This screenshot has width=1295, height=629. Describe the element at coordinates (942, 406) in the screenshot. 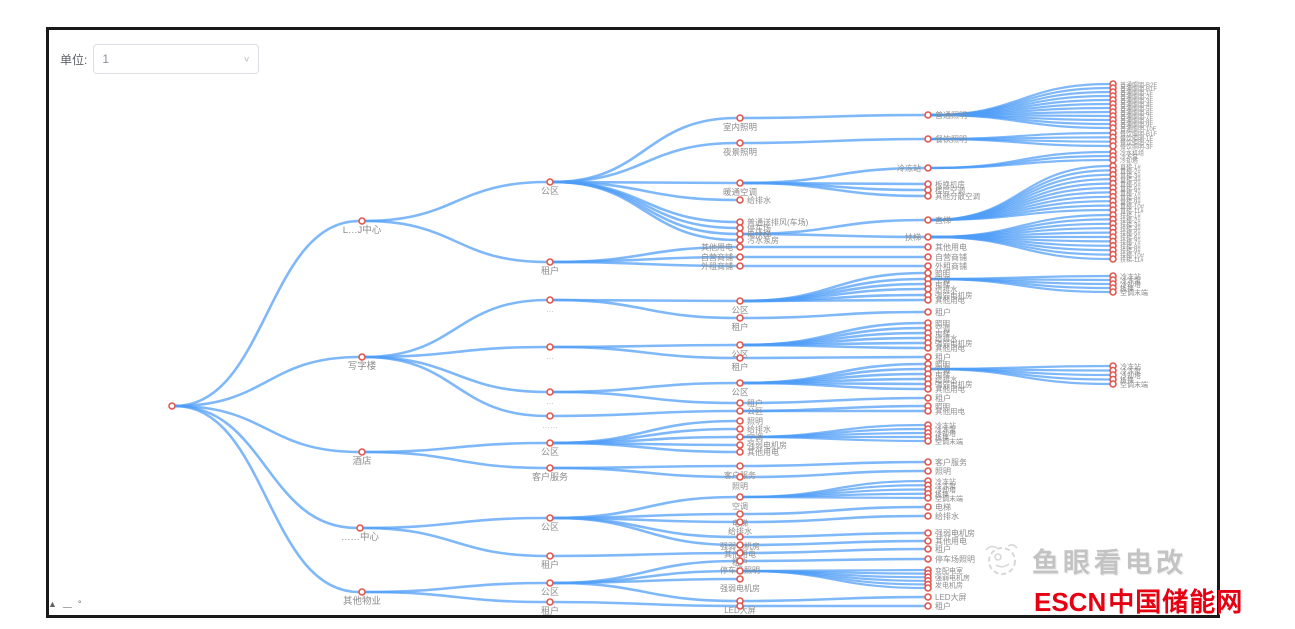

I see `tree-node-label: 照明` at that location.